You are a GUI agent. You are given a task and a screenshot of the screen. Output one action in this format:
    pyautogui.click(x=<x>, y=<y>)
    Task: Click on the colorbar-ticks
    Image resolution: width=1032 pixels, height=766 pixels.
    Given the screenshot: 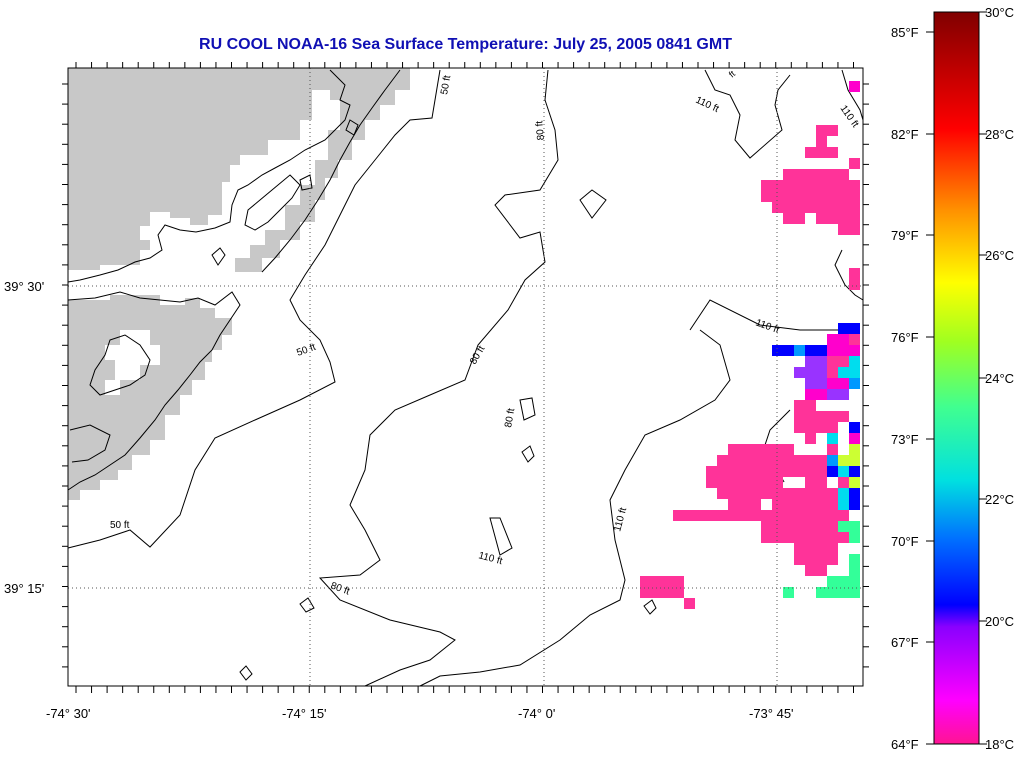 What is the action you would take?
    pyautogui.click(x=956, y=378)
    